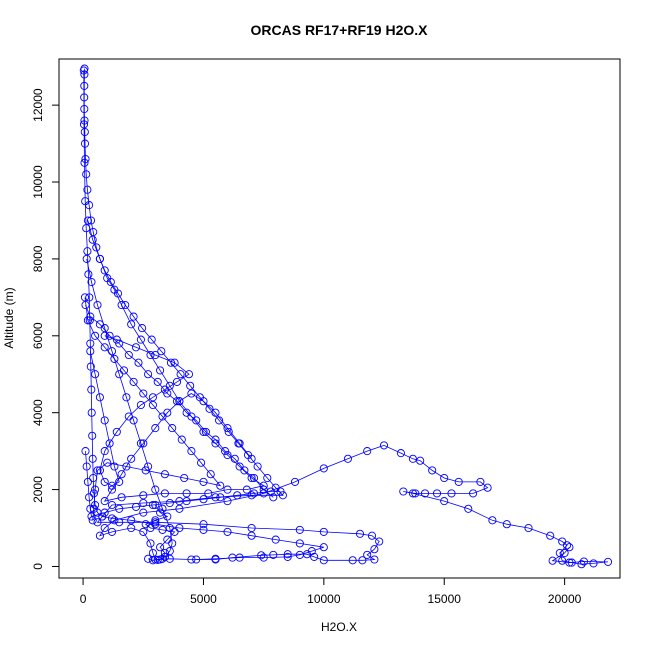 The image size is (650, 650). I want to click on y-tick-label: 2000, so click(38, 489).